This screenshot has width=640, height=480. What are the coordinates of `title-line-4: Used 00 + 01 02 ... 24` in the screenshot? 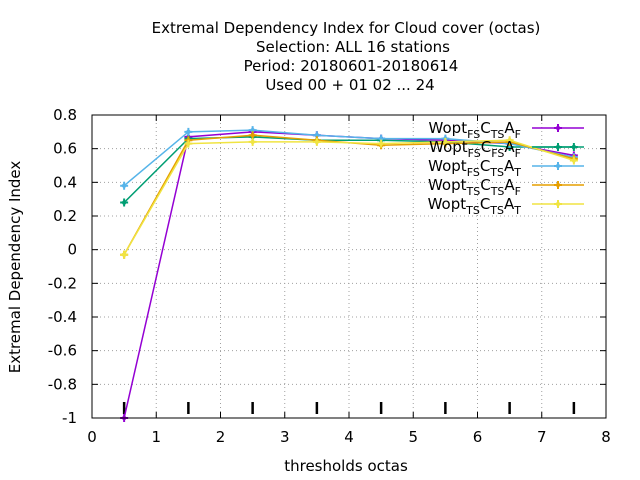 It's located at (349, 85).